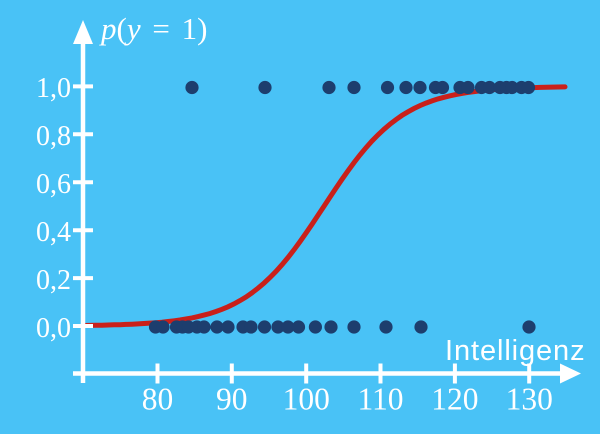 The height and width of the screenshot is (434, 600). I want to click on svg-text: 0,6, so click(53, 184).